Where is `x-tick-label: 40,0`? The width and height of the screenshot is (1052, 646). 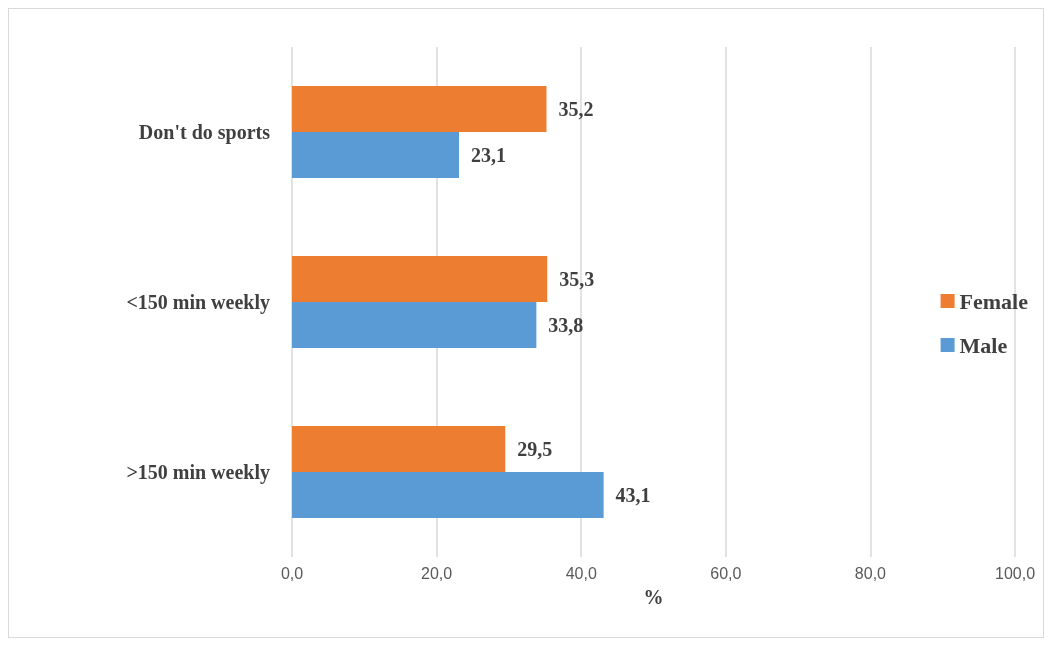
x-tick-label: 40,0 is located at coordinates (581, 573).